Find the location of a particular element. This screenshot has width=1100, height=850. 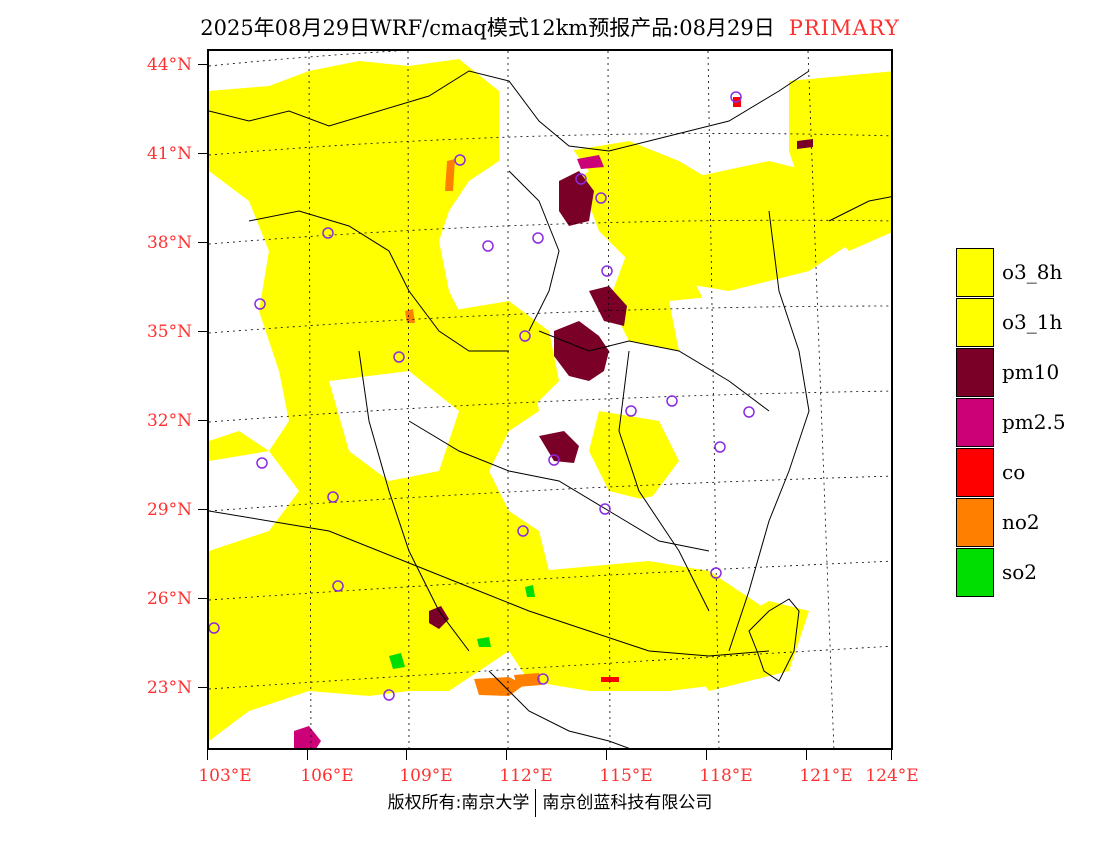

legend-label: no2 is located at coordinates (1021, 522).